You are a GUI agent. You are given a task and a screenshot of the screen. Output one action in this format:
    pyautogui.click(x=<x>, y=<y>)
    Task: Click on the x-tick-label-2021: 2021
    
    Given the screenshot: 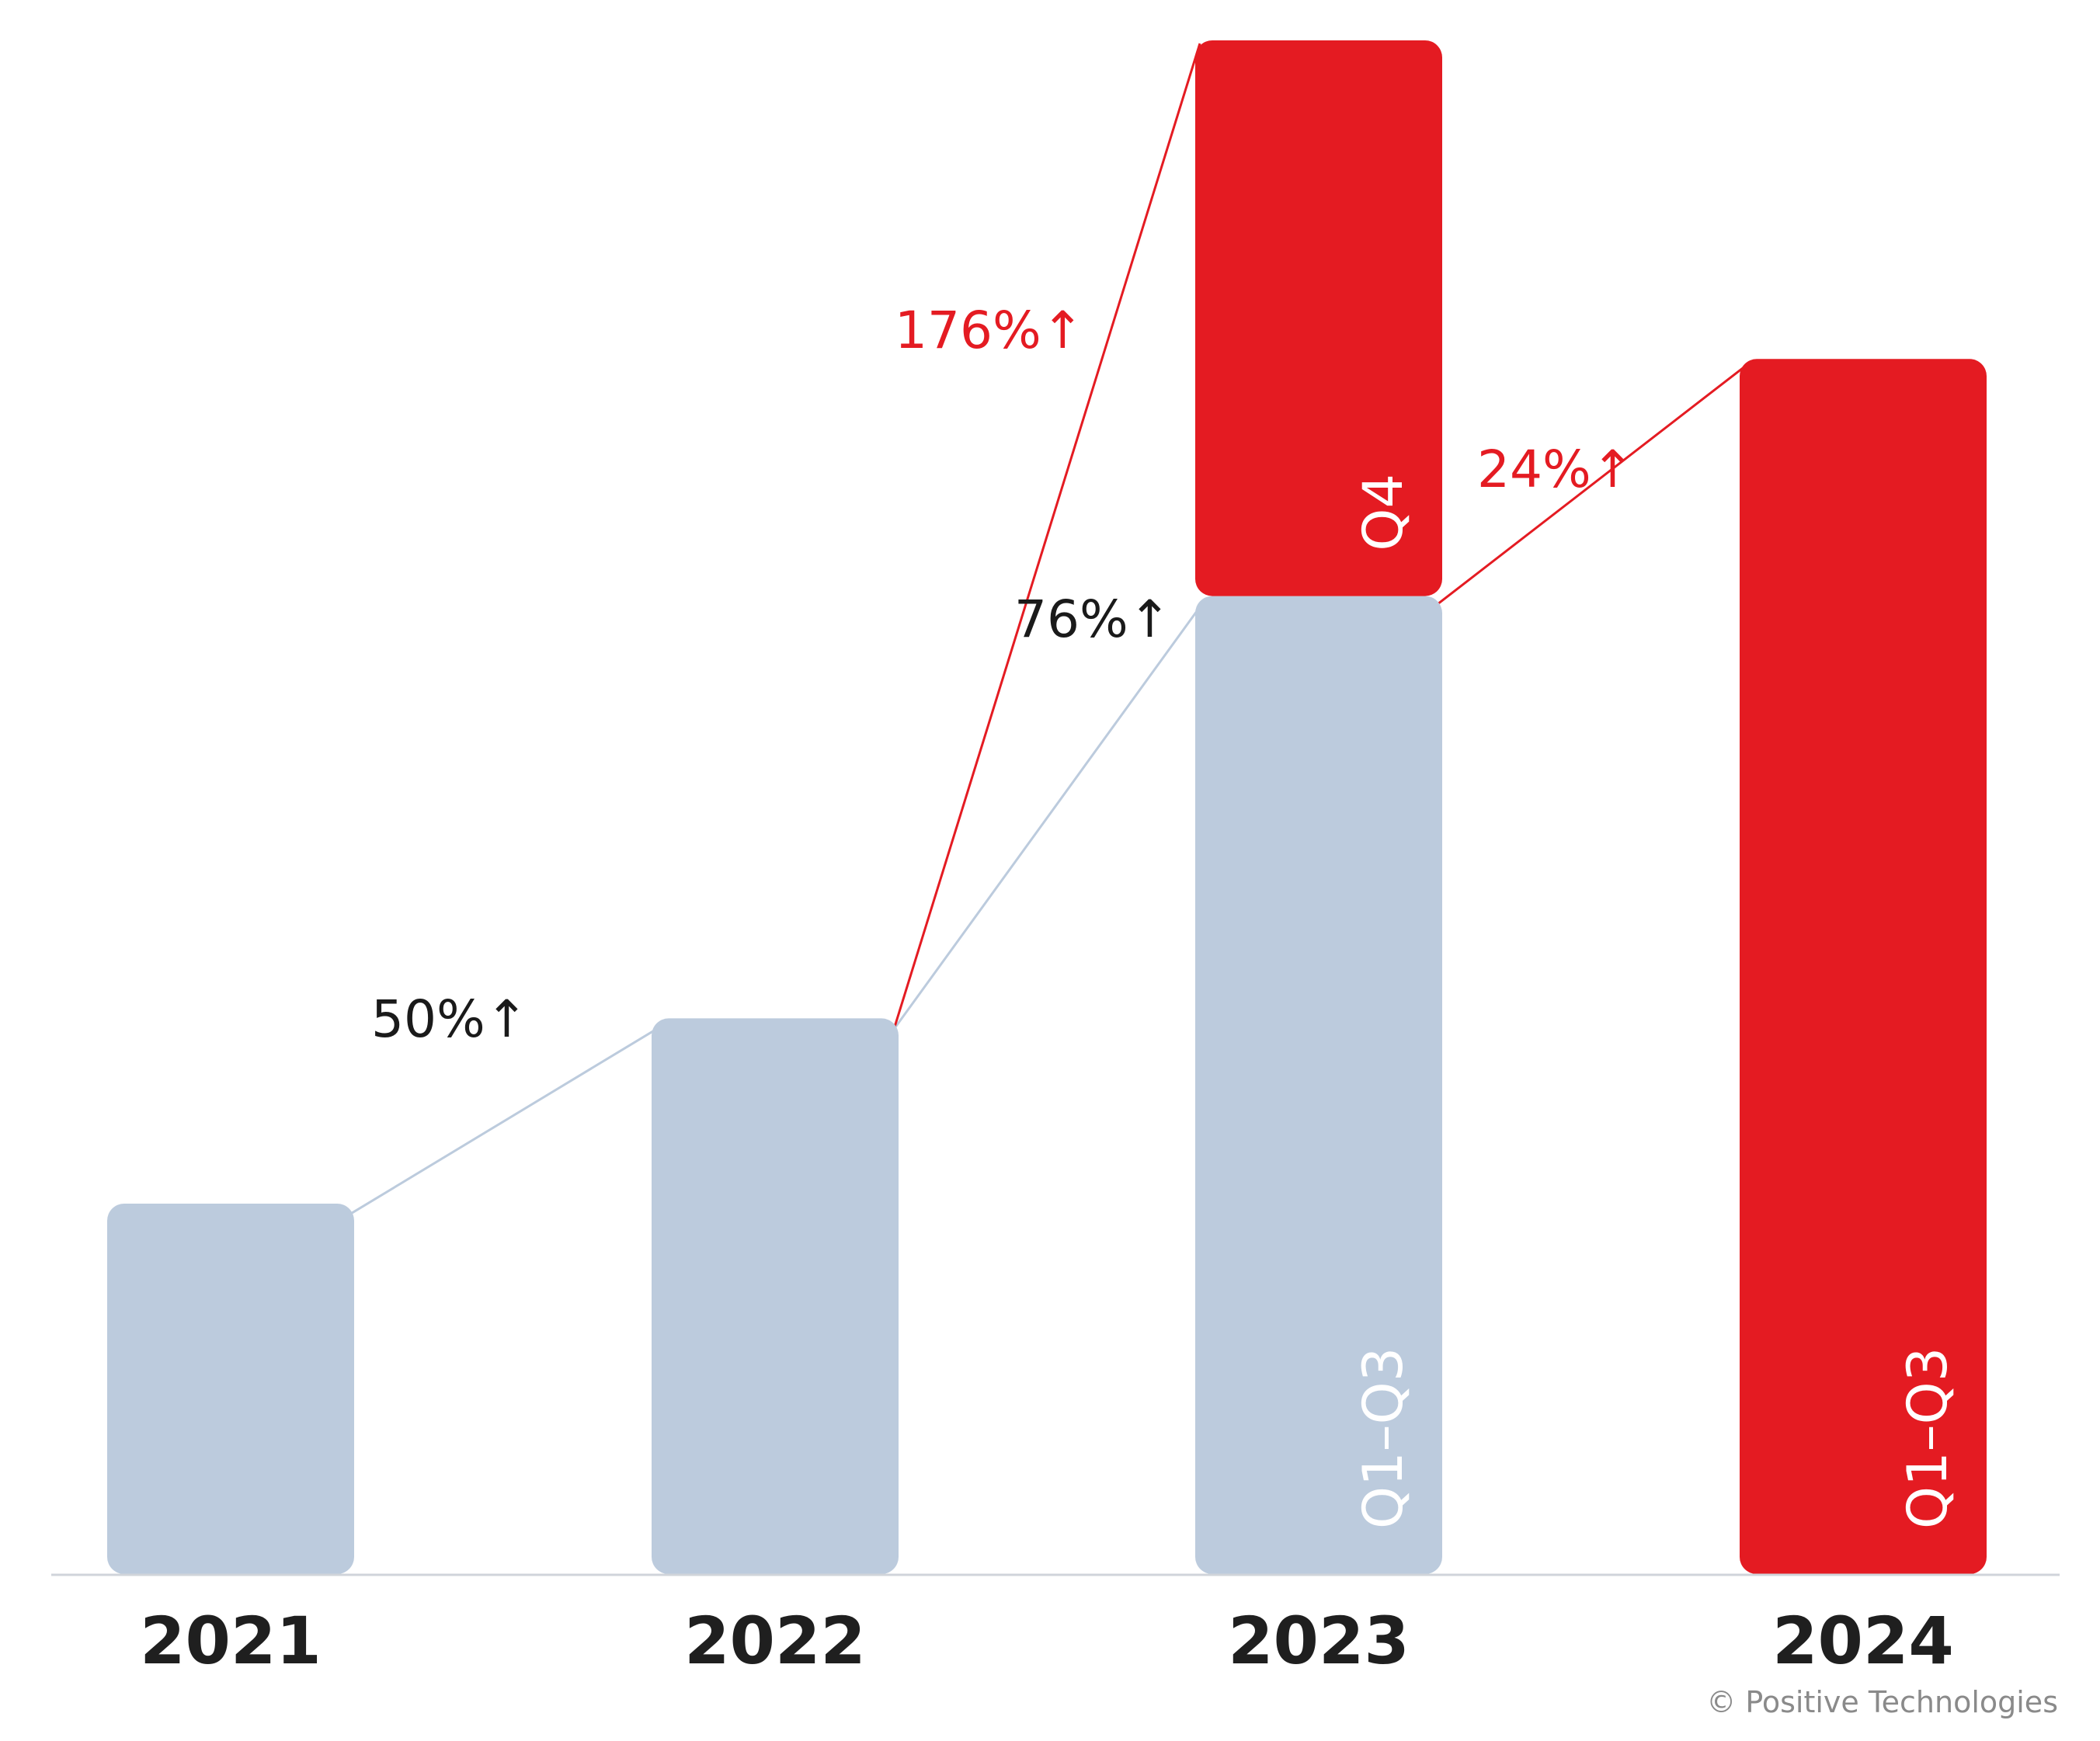 What is the action you would take?
    pyautogui.click(x=231, y=1641)
    